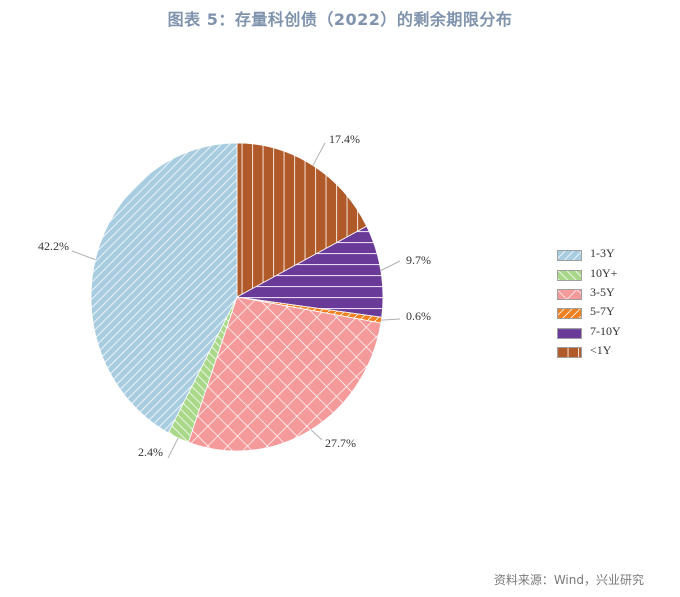 The width and height of the screenshot is (680, 597). What do you see at coordinates (569, 352) in the screenshot?
I see `legend-swatch-lt-1y` at bounding box center [569, 352].